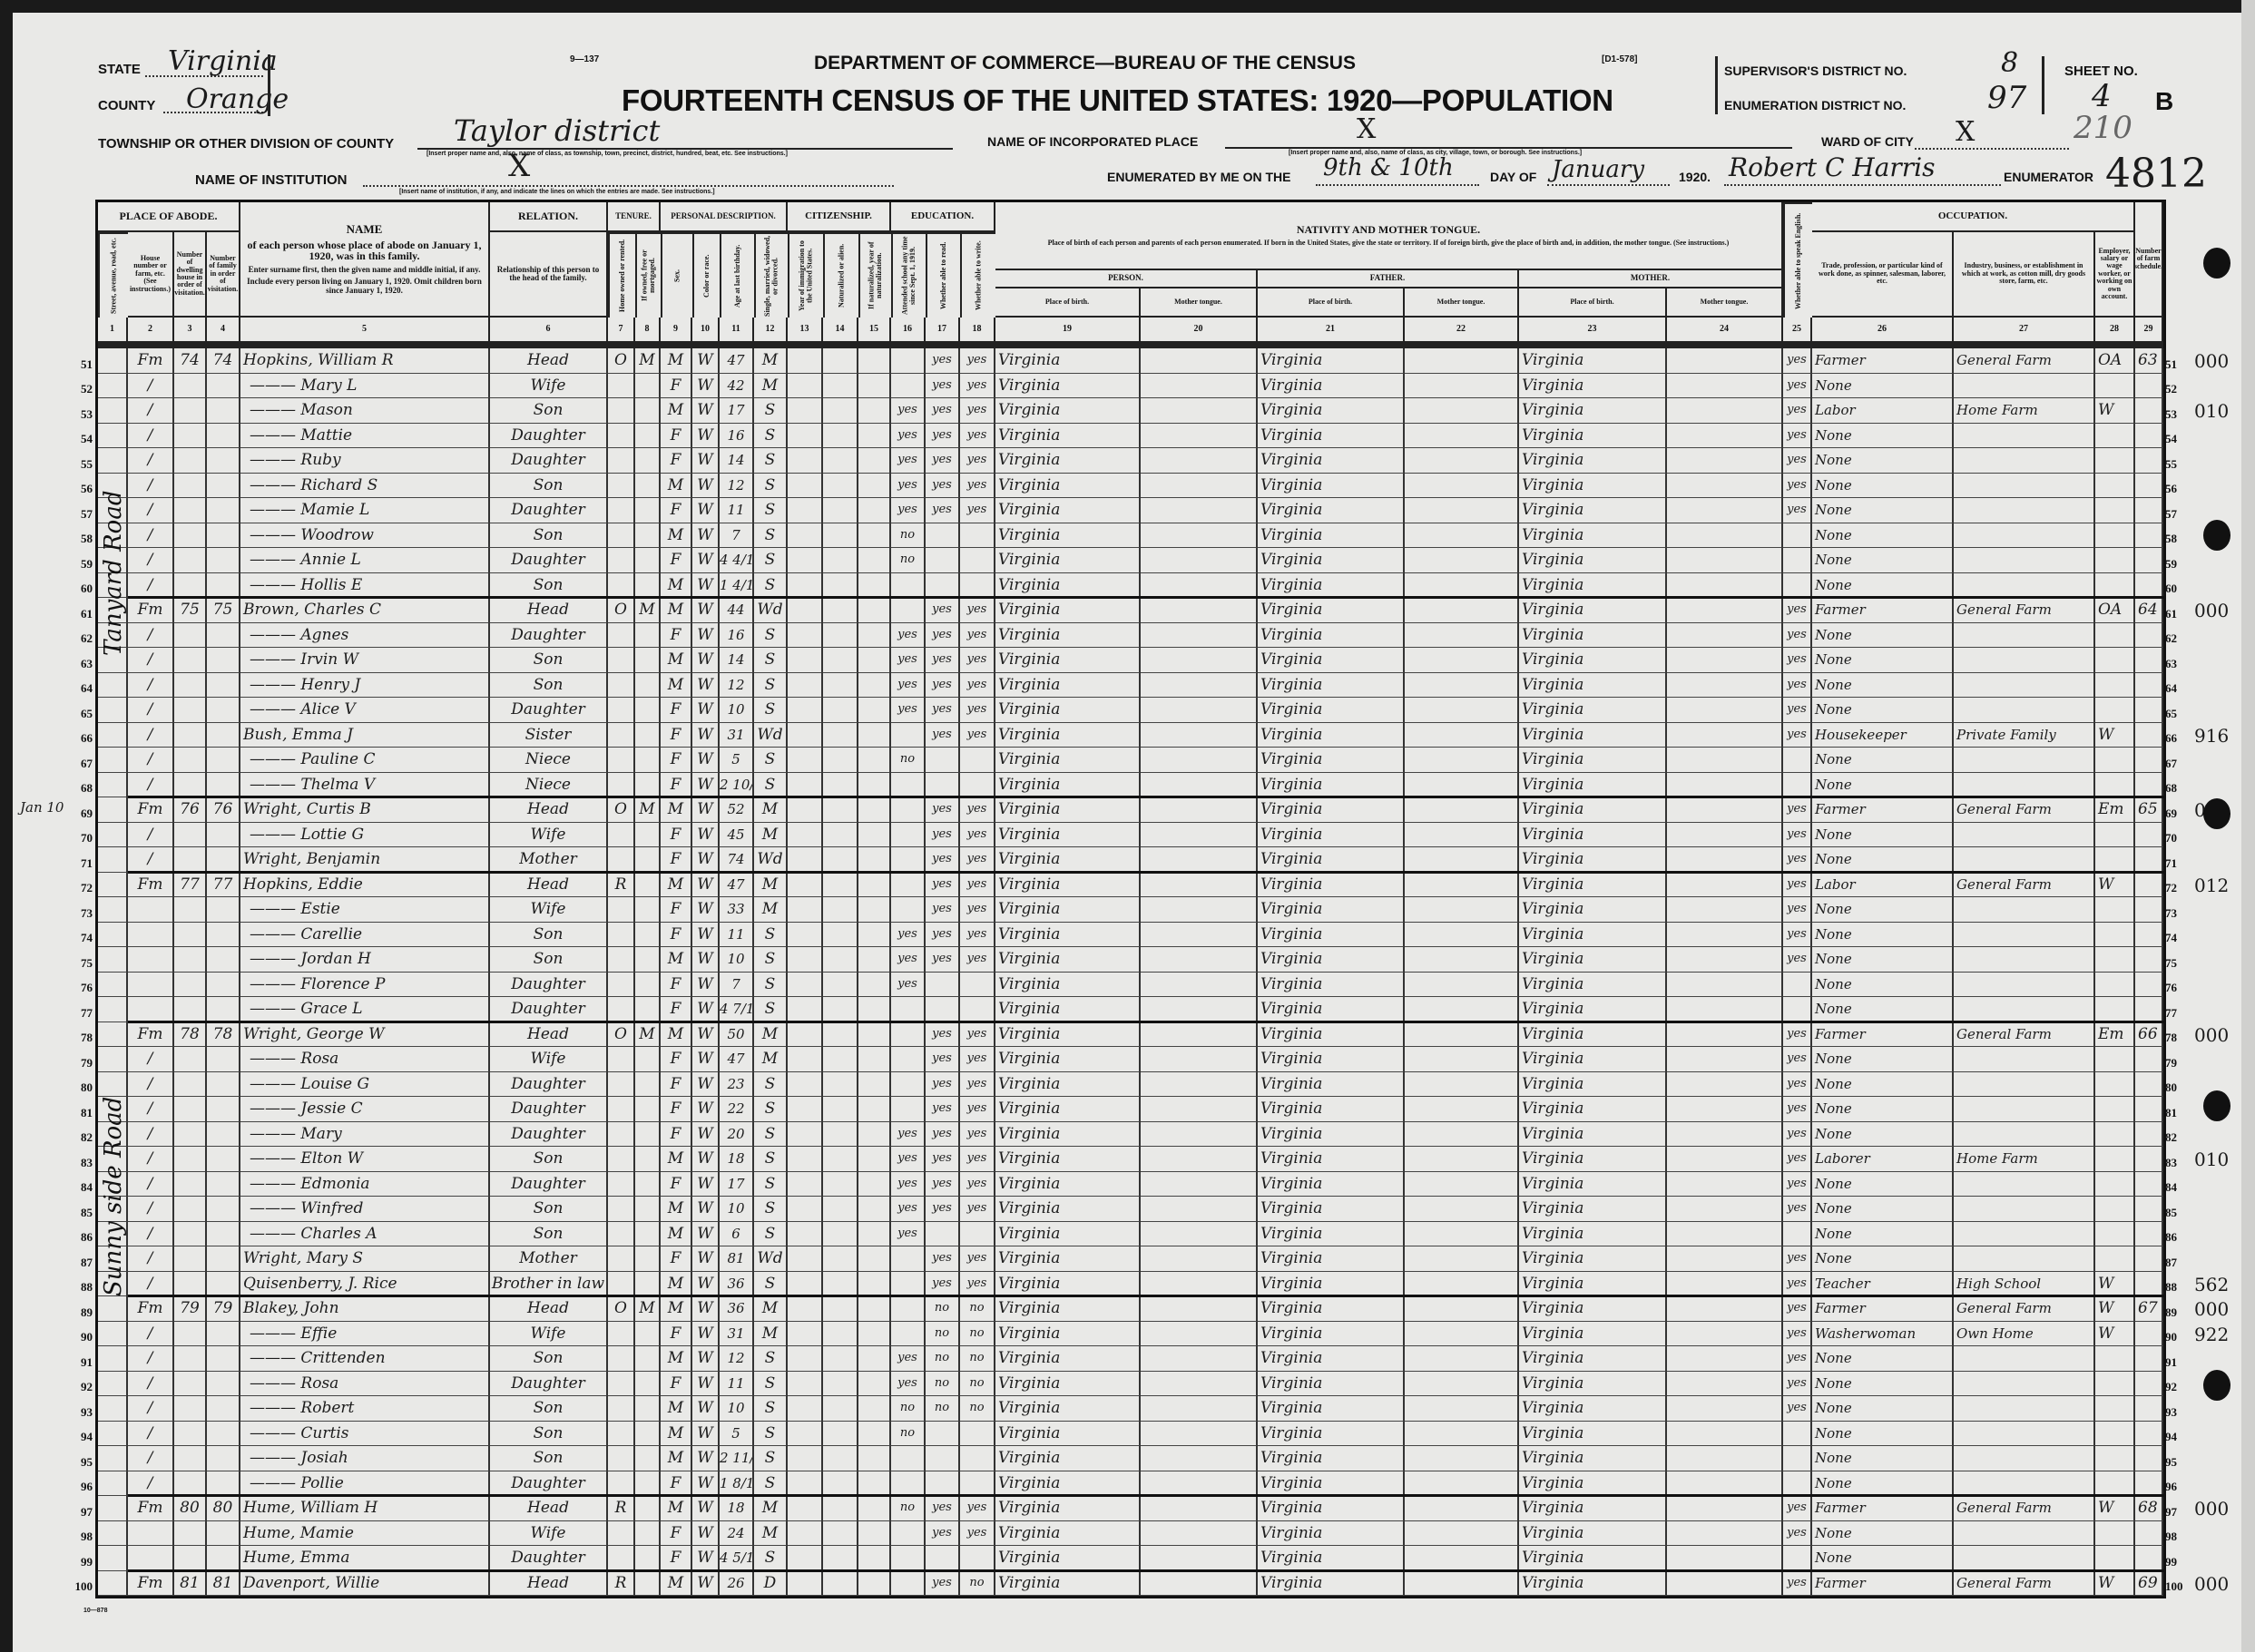 The image size is (2255, 1652). What do you see at coordinates (190, 1309) in the screenshot?
I see `cell-col-3: 79` at bounding box center [190, 1309].